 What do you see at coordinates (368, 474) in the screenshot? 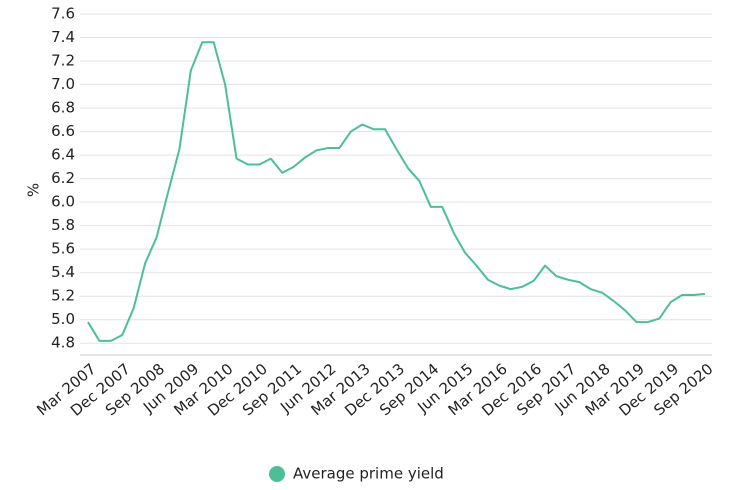
I see `legend-label: Average prime yield` at bounding box center [368, 474].